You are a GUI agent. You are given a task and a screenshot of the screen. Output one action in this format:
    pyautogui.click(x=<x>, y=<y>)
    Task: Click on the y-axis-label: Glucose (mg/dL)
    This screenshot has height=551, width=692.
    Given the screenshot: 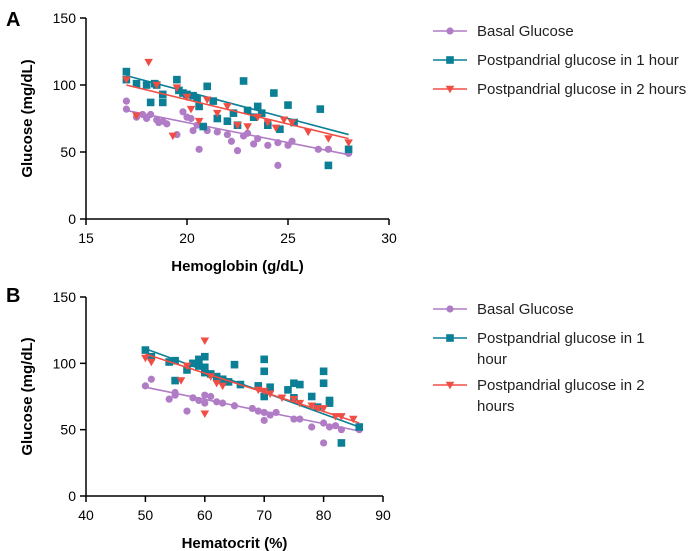 What is the action you would take?
    pyautogui.click(x=27, y=396)
    